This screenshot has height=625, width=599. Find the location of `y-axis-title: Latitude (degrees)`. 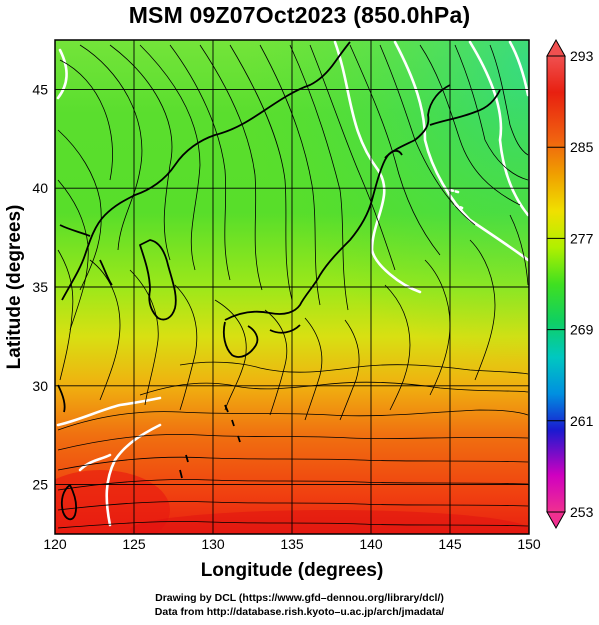

y-axis-title: Latitude (degrees) is located at coordinates (14, 287).